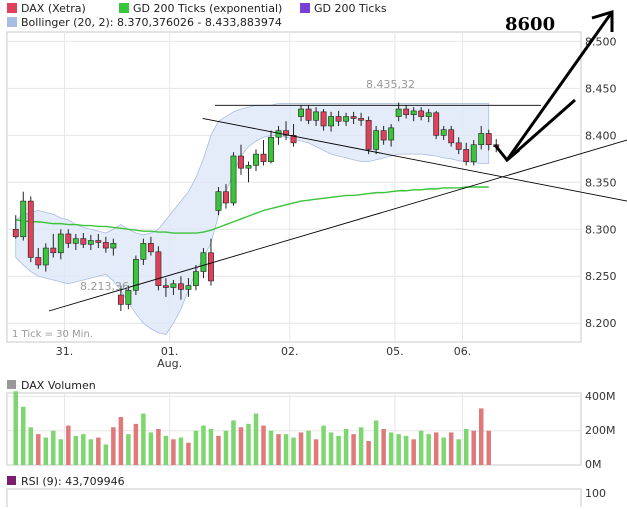 The height and width of the screenshot is (510, 627). What do you see at coordinates (600, 430) in the screenshot?
I see `volume-ytick-200m: 200M` at bounding box center [600, 430].